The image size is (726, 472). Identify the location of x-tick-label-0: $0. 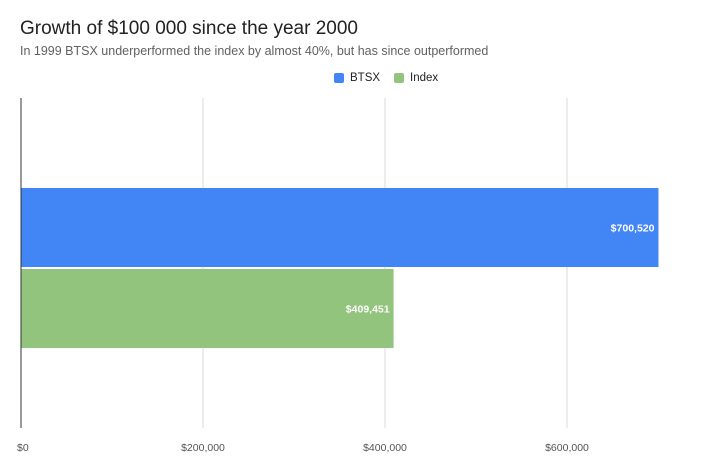
(23, 448).